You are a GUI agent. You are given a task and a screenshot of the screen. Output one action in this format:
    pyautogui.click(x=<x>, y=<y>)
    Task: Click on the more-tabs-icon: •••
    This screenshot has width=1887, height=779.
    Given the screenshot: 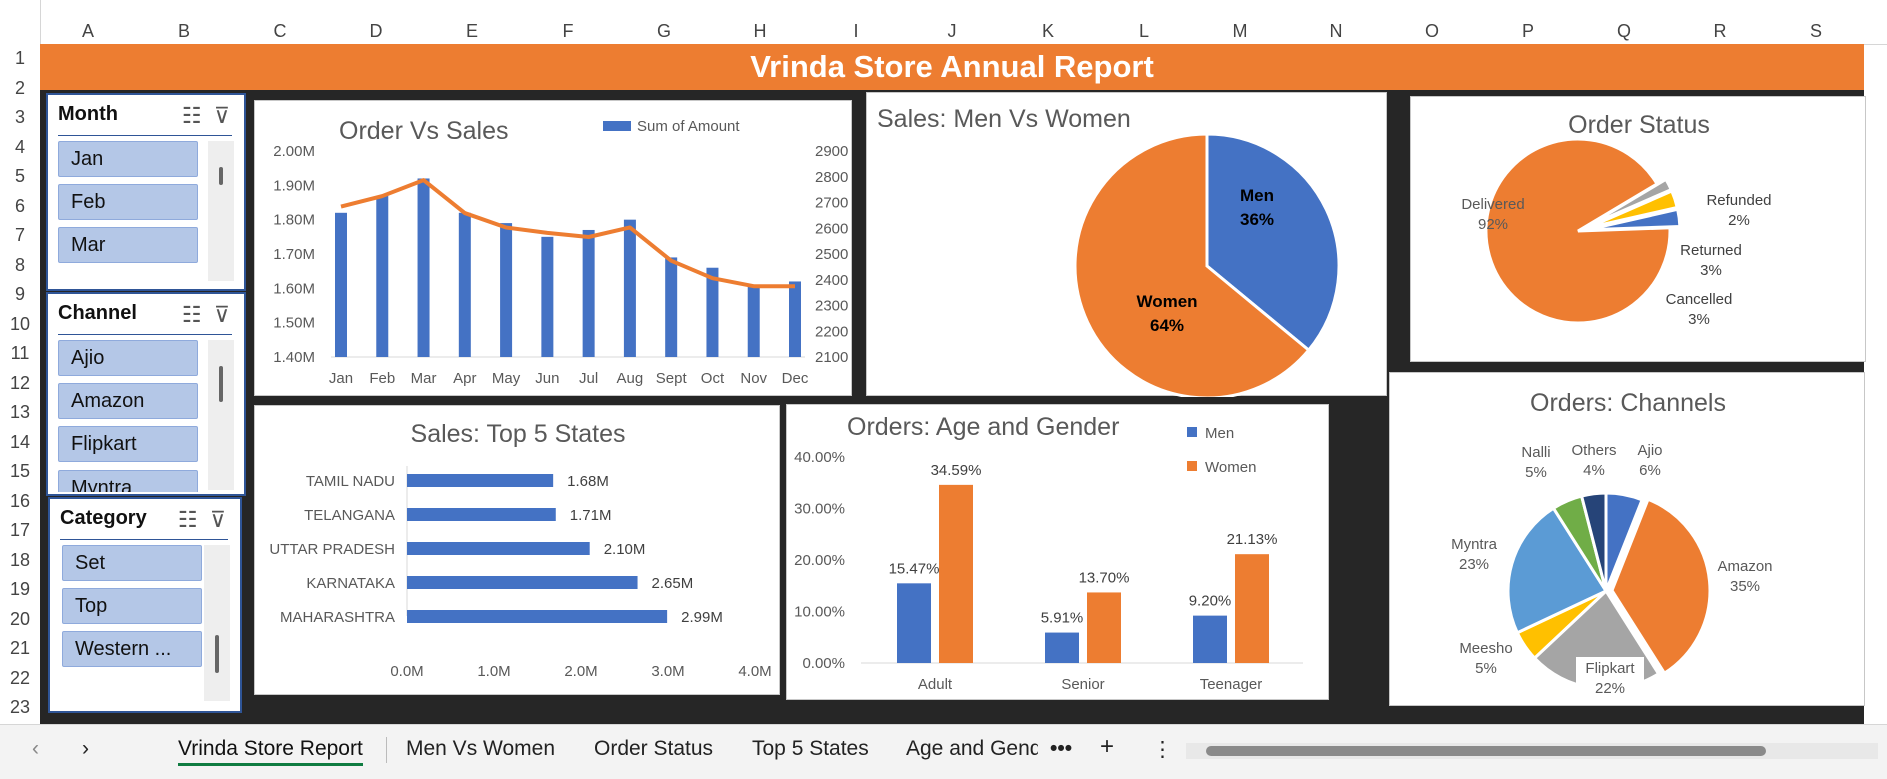 What is the action you would take?
    pyautogui.click(x=1061, y=748)
    